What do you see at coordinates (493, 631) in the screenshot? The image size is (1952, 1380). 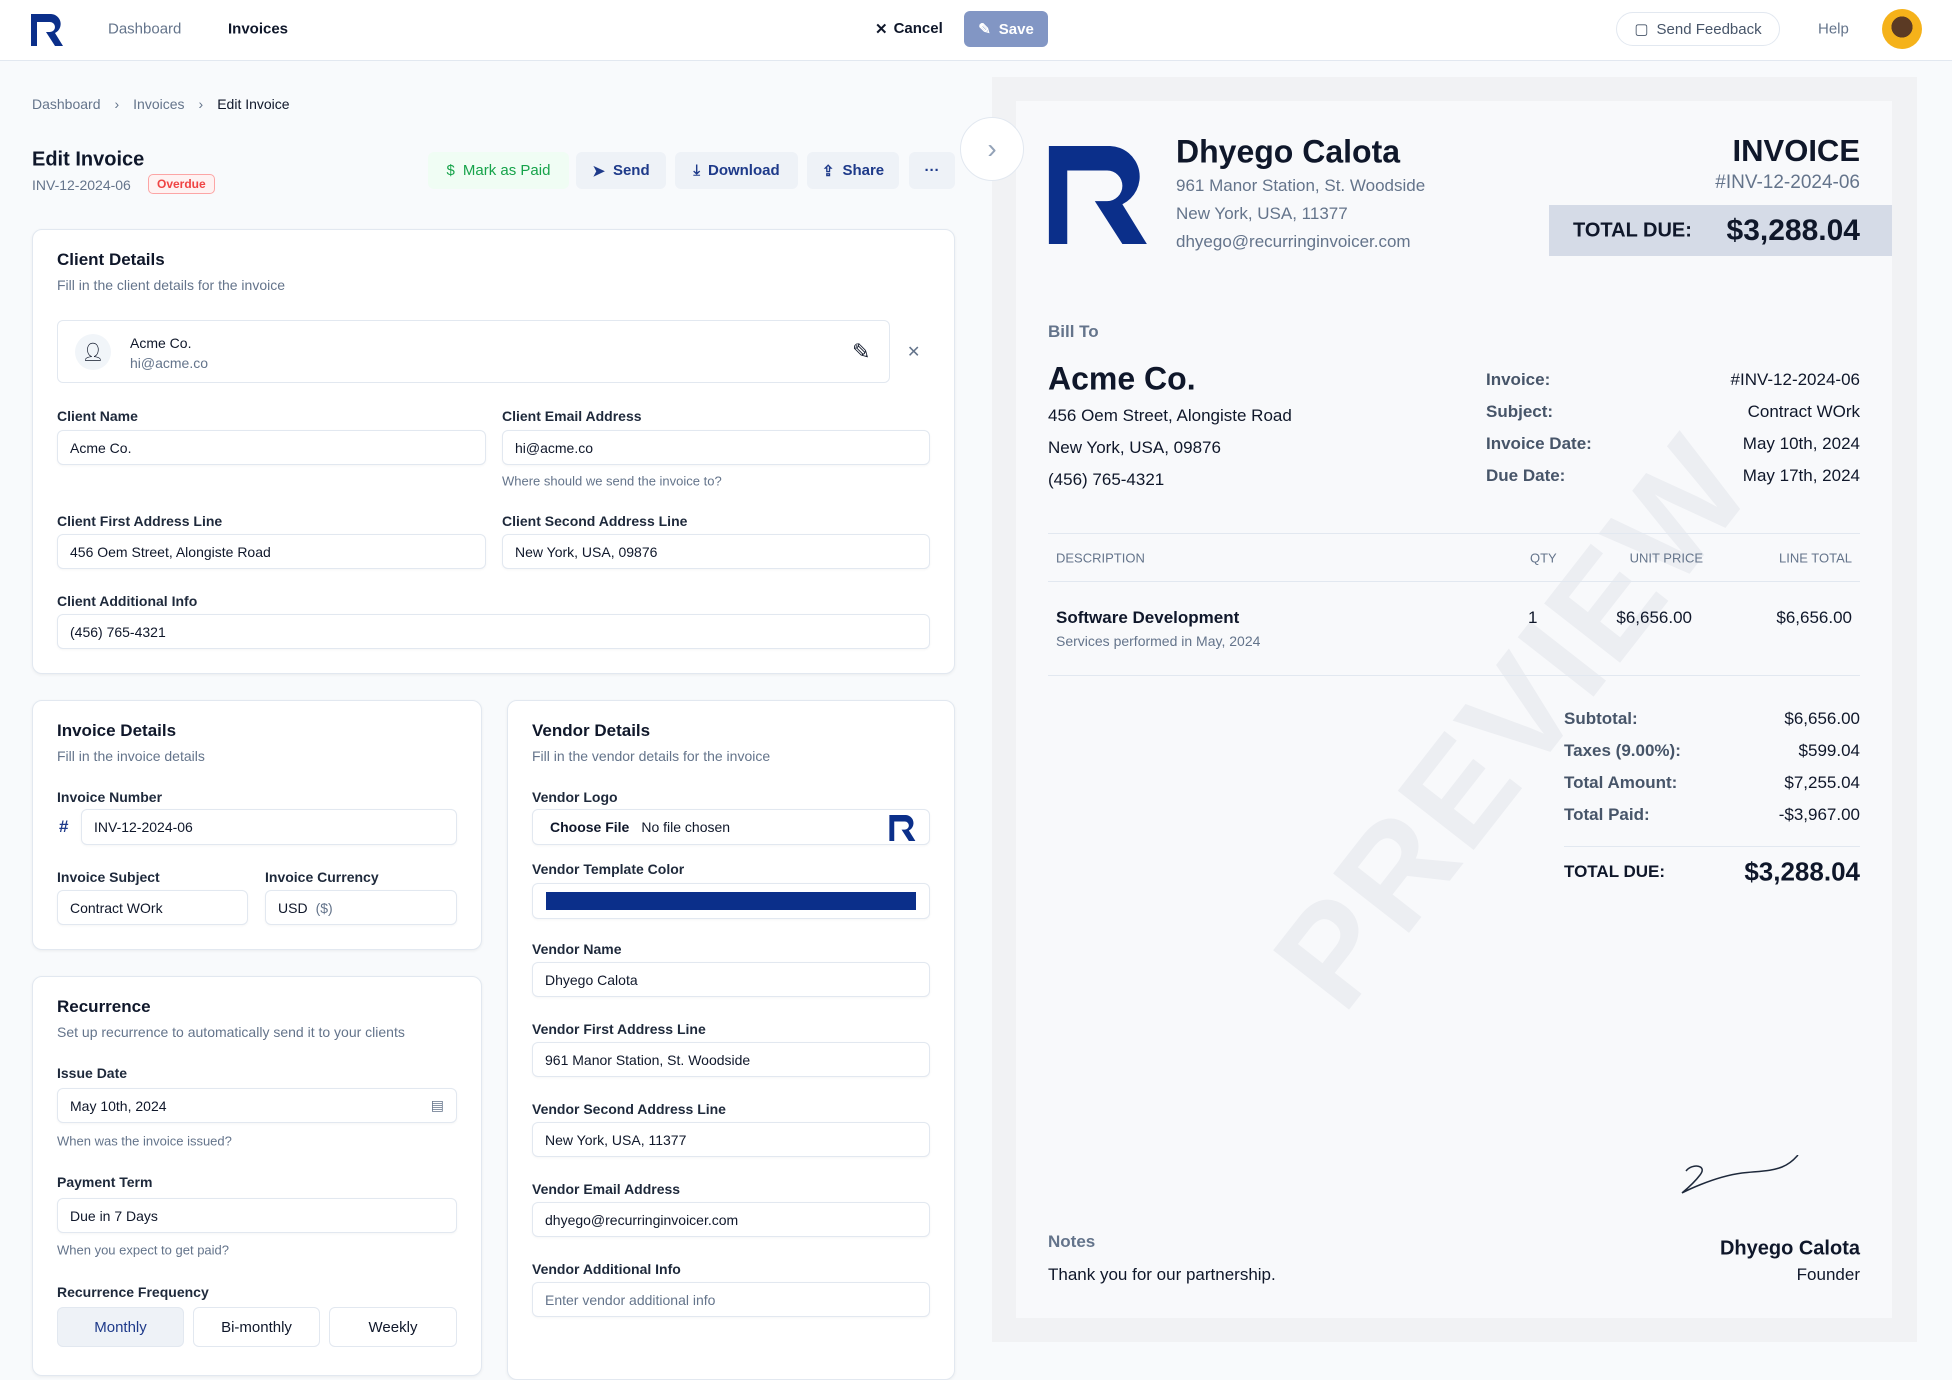 I see `client-info-input: (456) 765-4321` at bounding box center [493, 631].